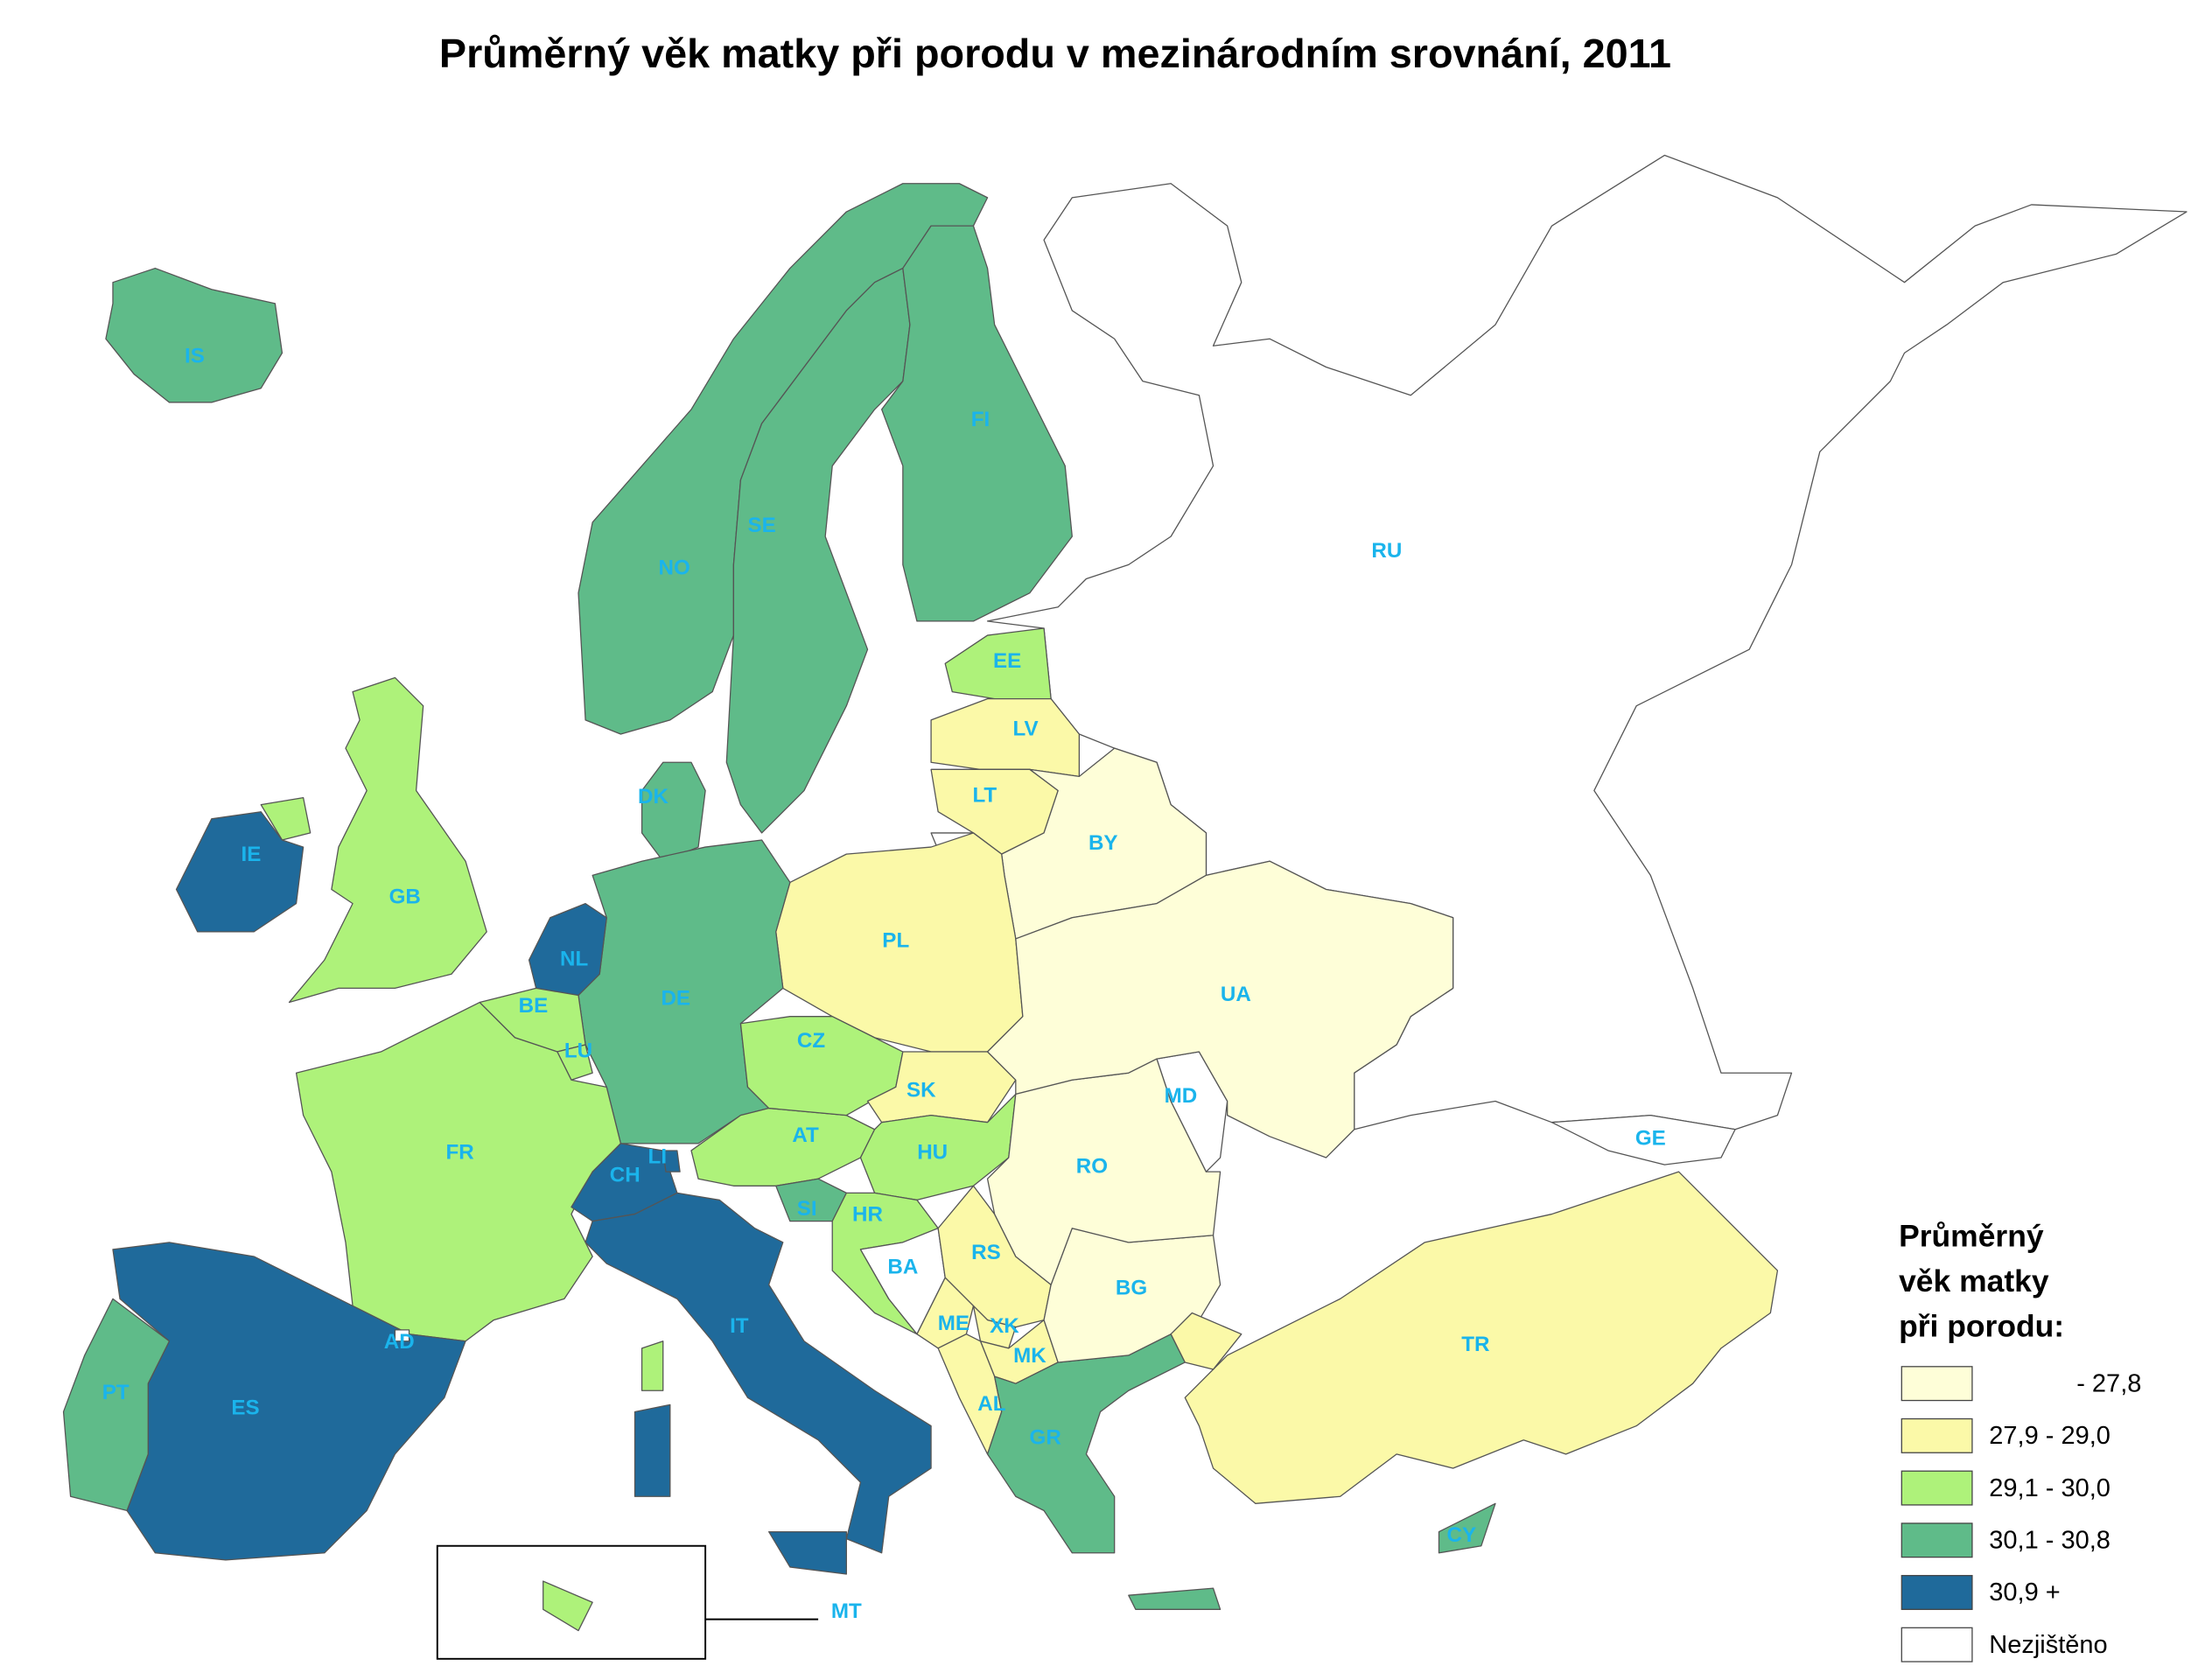  Describe the element at coordinates (116, 1392) in the screenshot. I see `country-code: PT` at that location.